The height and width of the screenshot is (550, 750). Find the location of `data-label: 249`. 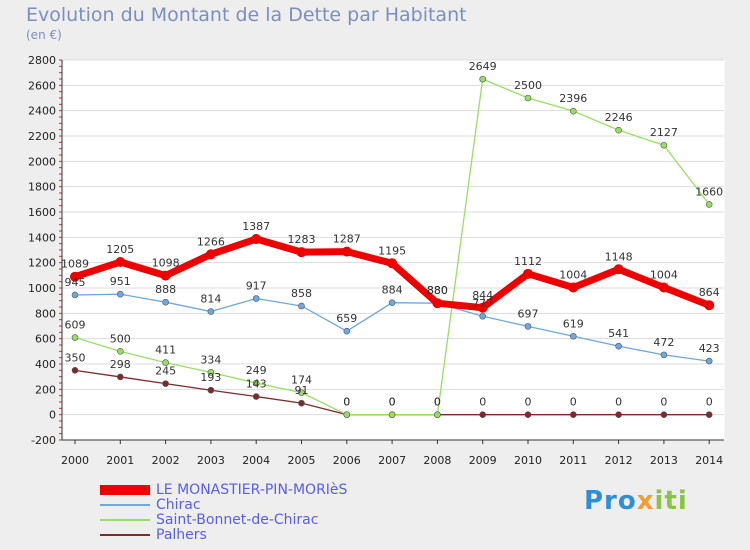

data-label: 249 is located at coordinates (256, 370).